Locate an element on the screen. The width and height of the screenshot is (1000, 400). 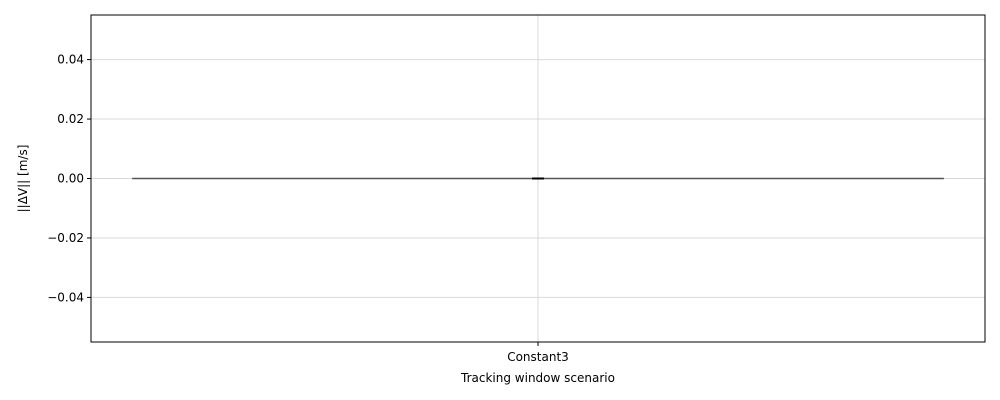
y-axis-label: ||ΔV|| [m/s] is located at coordinates (23, 179).